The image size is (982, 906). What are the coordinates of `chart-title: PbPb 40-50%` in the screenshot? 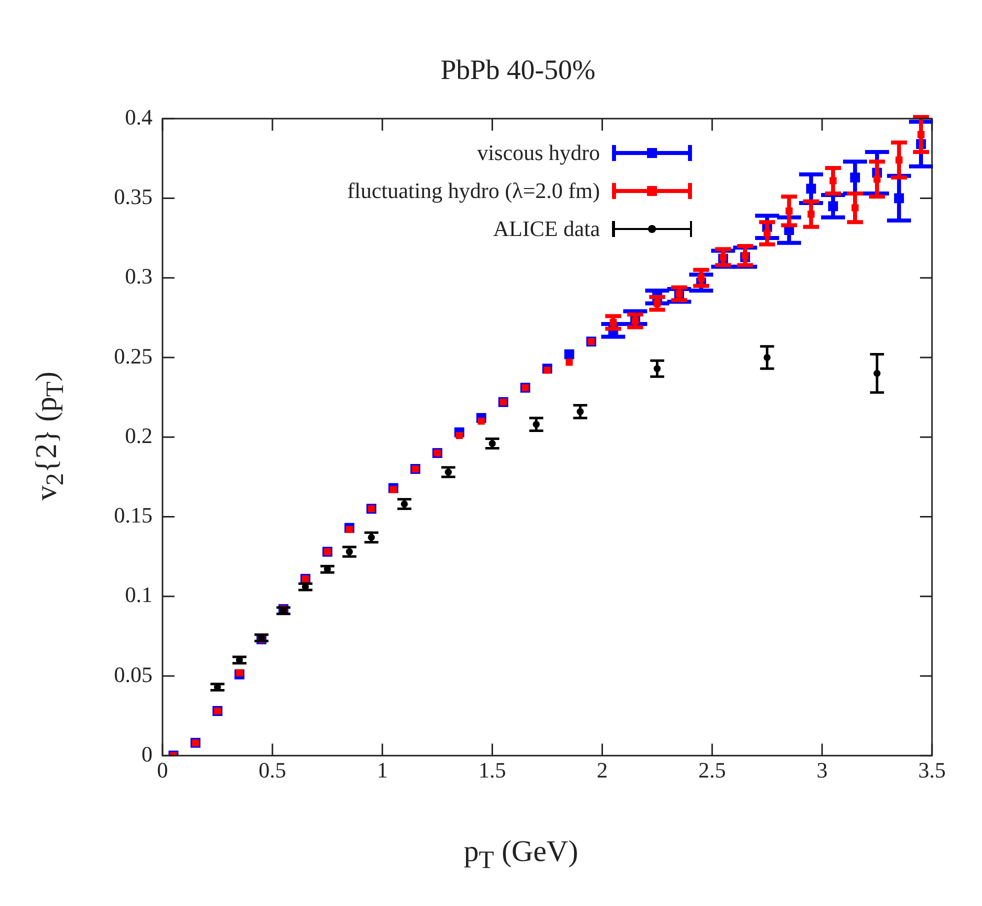 It's located at (518, 70).